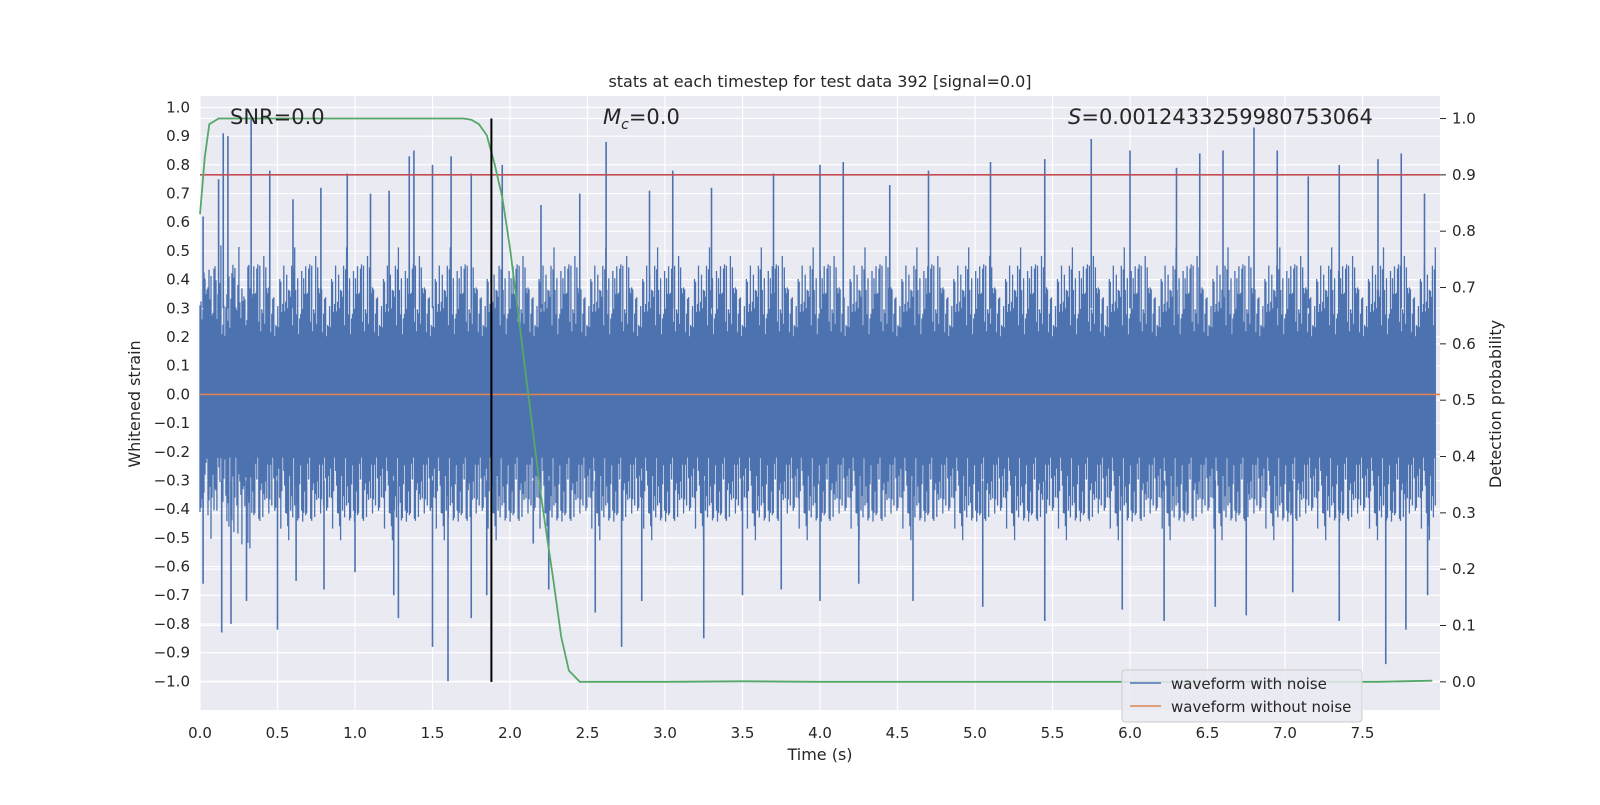 This screenshot has height=805, width=1600. I want to click on y-left-tick-label: 0.6, so click(178, 222).